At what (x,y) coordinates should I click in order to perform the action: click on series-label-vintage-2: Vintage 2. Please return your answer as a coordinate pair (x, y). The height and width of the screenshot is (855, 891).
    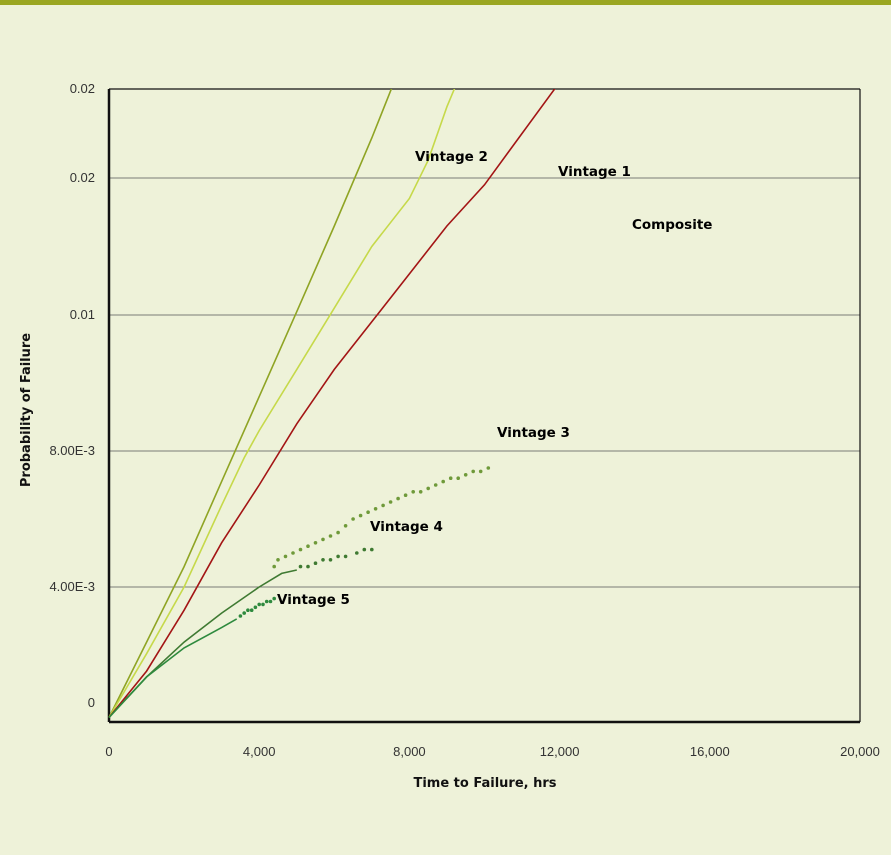
    Looking at the image, I should click on (451, 157).